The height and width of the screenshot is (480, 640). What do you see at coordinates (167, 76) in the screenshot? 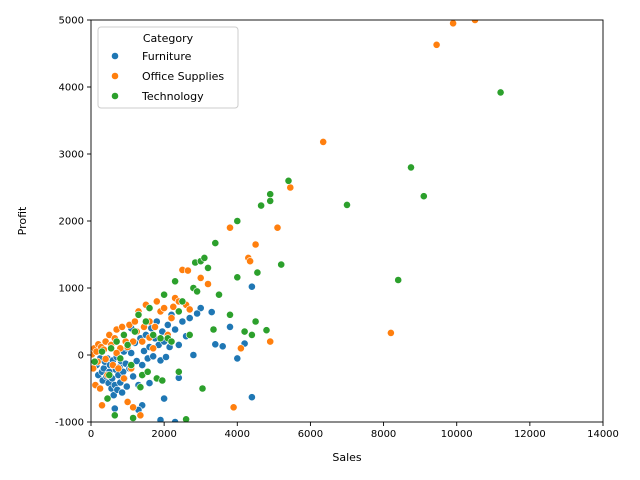
I see `legend-item: Office Supplies` at bounding box center [167, 76].